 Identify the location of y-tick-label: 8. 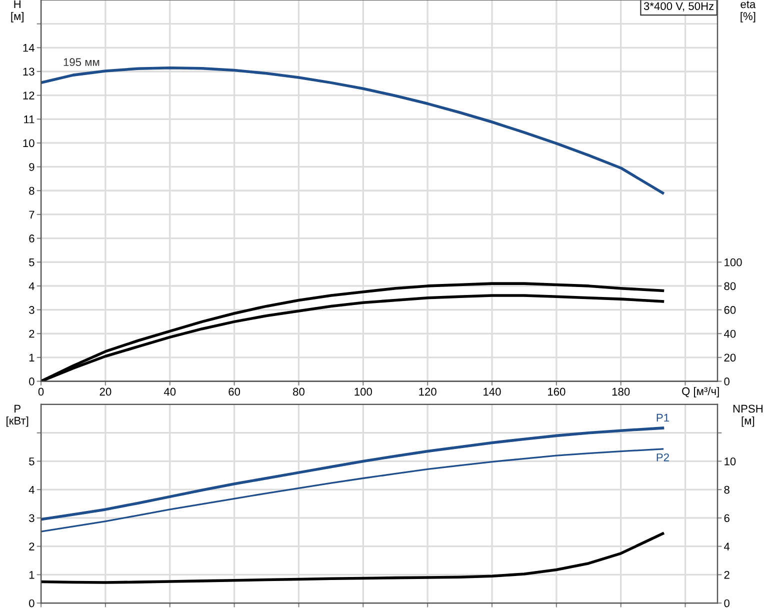
(31, 190).